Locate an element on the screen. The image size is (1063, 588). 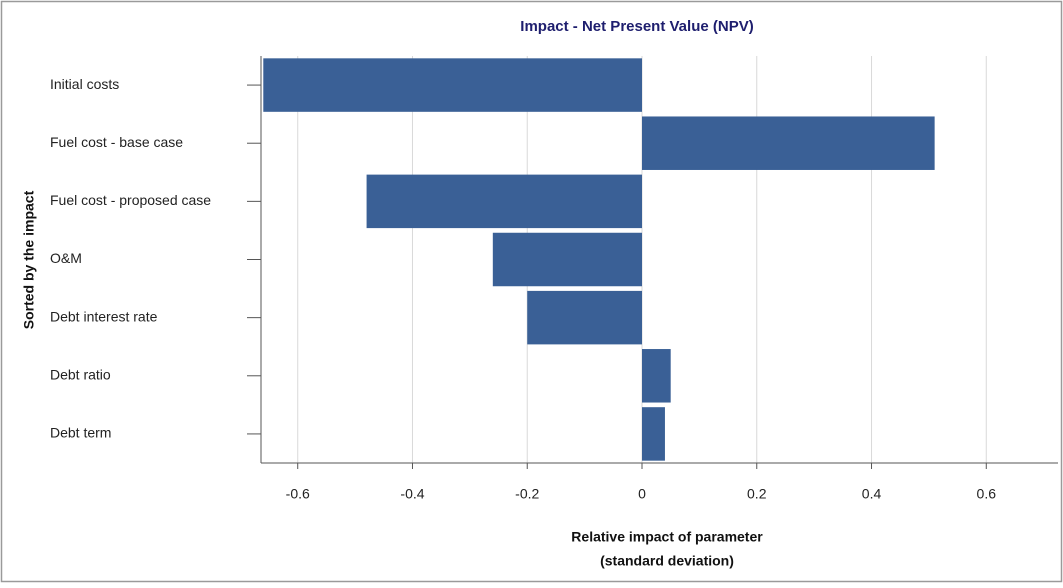
y-tick-label: O&M is located at coordinates (66, 258).